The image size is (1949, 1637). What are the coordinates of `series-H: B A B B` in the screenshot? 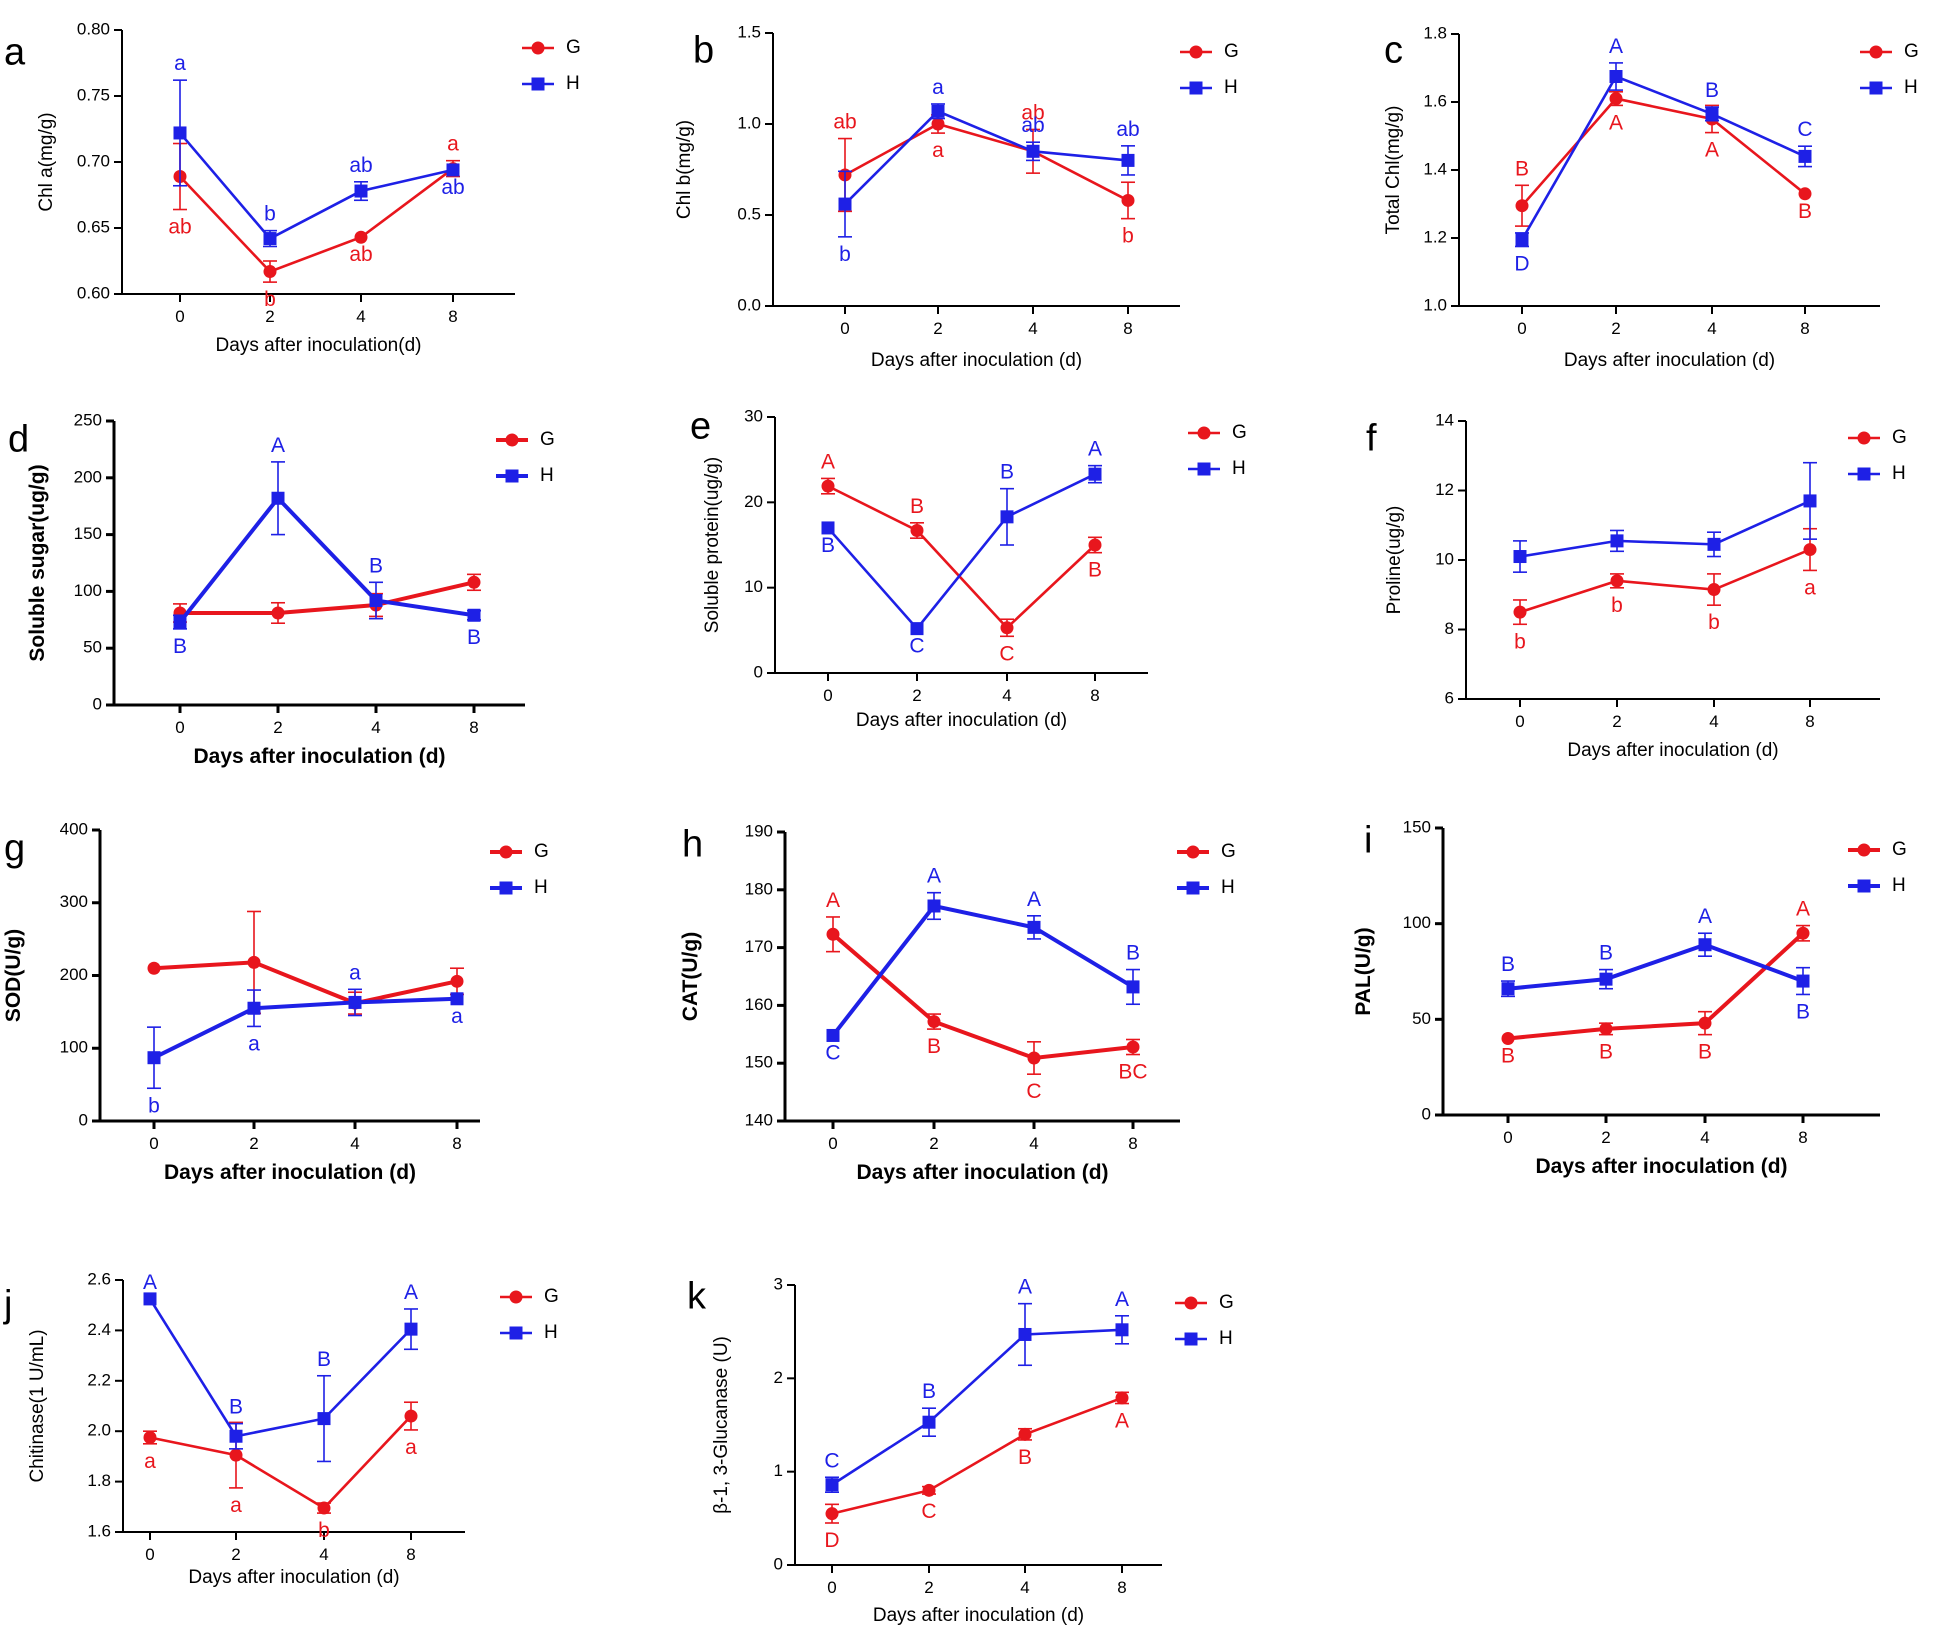 It's located at (327, 546).